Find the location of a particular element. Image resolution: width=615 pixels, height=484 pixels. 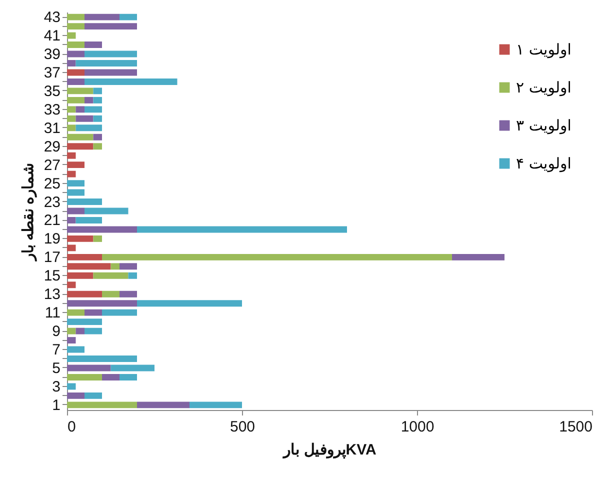

y-tick-label: 7 is located at coordinates (56, 350).